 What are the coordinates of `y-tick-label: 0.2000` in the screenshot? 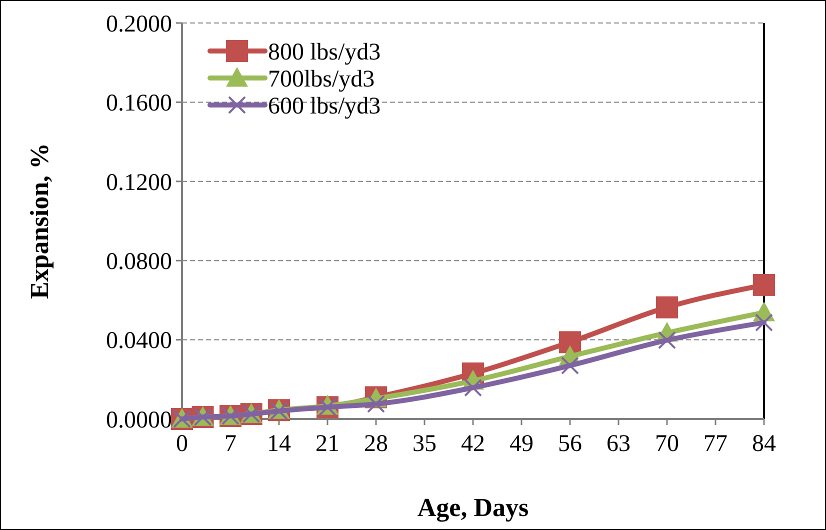 It's located at (139, 24).